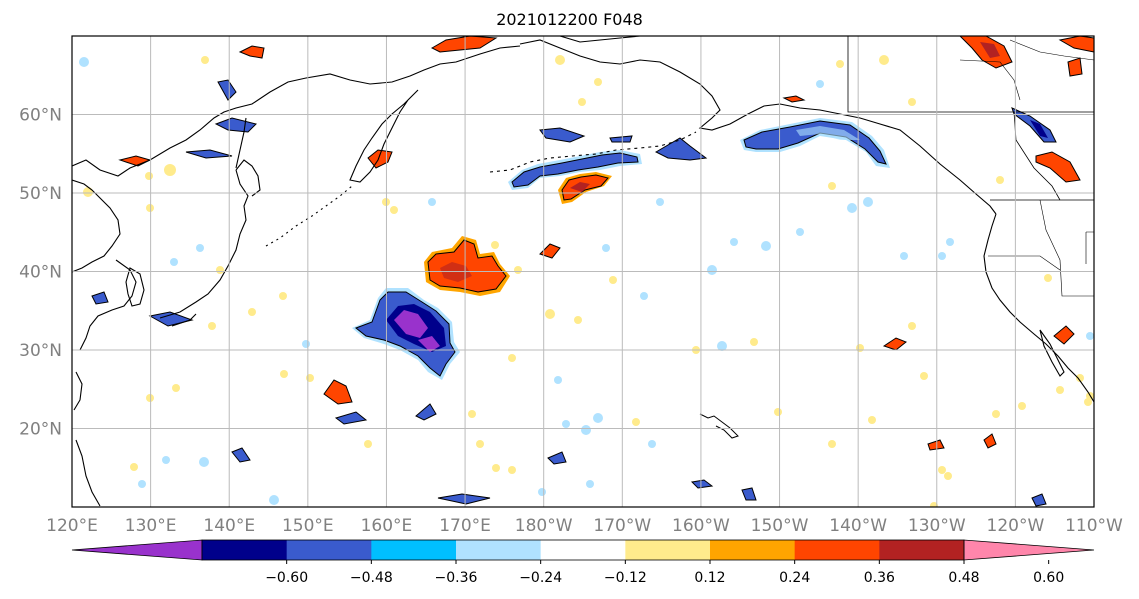  I want to click on longitude-tick-label: 160°E, so click(387, 526).